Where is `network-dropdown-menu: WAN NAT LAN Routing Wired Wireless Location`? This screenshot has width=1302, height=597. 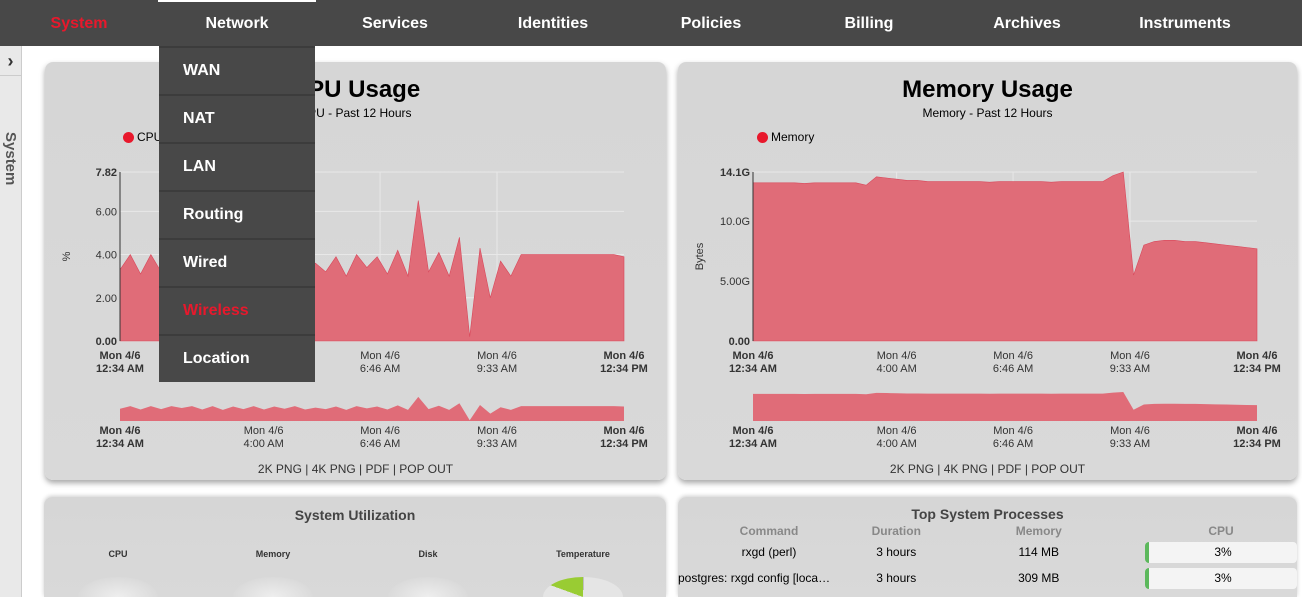 network-dropdown-menu: WAN NAT LAN Routing Wired Wireless Location is located at coordinates (237, 214).